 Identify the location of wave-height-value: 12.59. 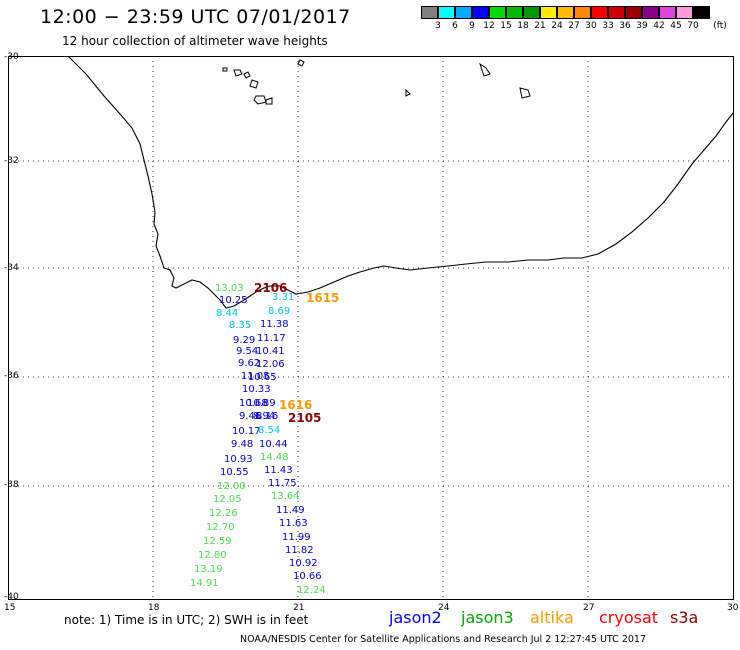
(217, 541).